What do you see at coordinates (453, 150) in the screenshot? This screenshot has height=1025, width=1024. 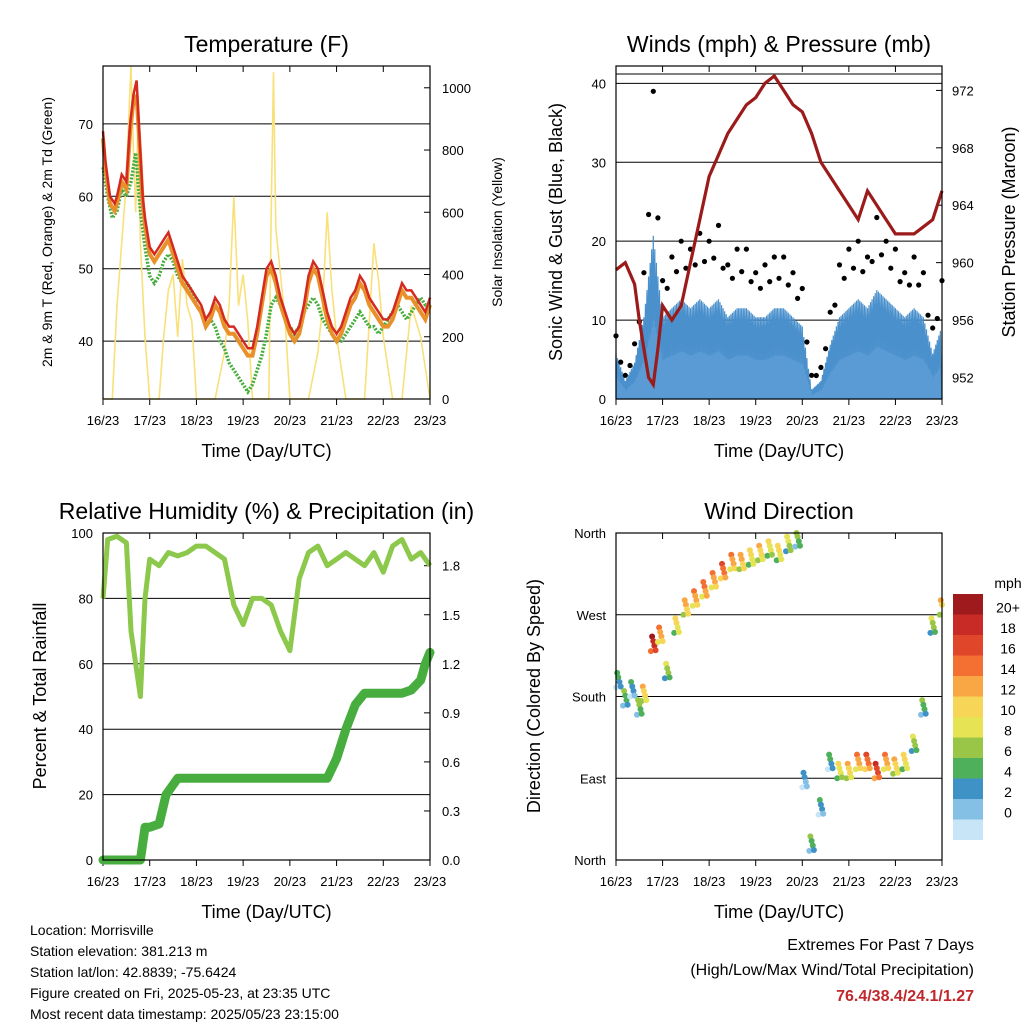 I see `temperature-y2tick-label: 800` at bounding box center [453, 150].